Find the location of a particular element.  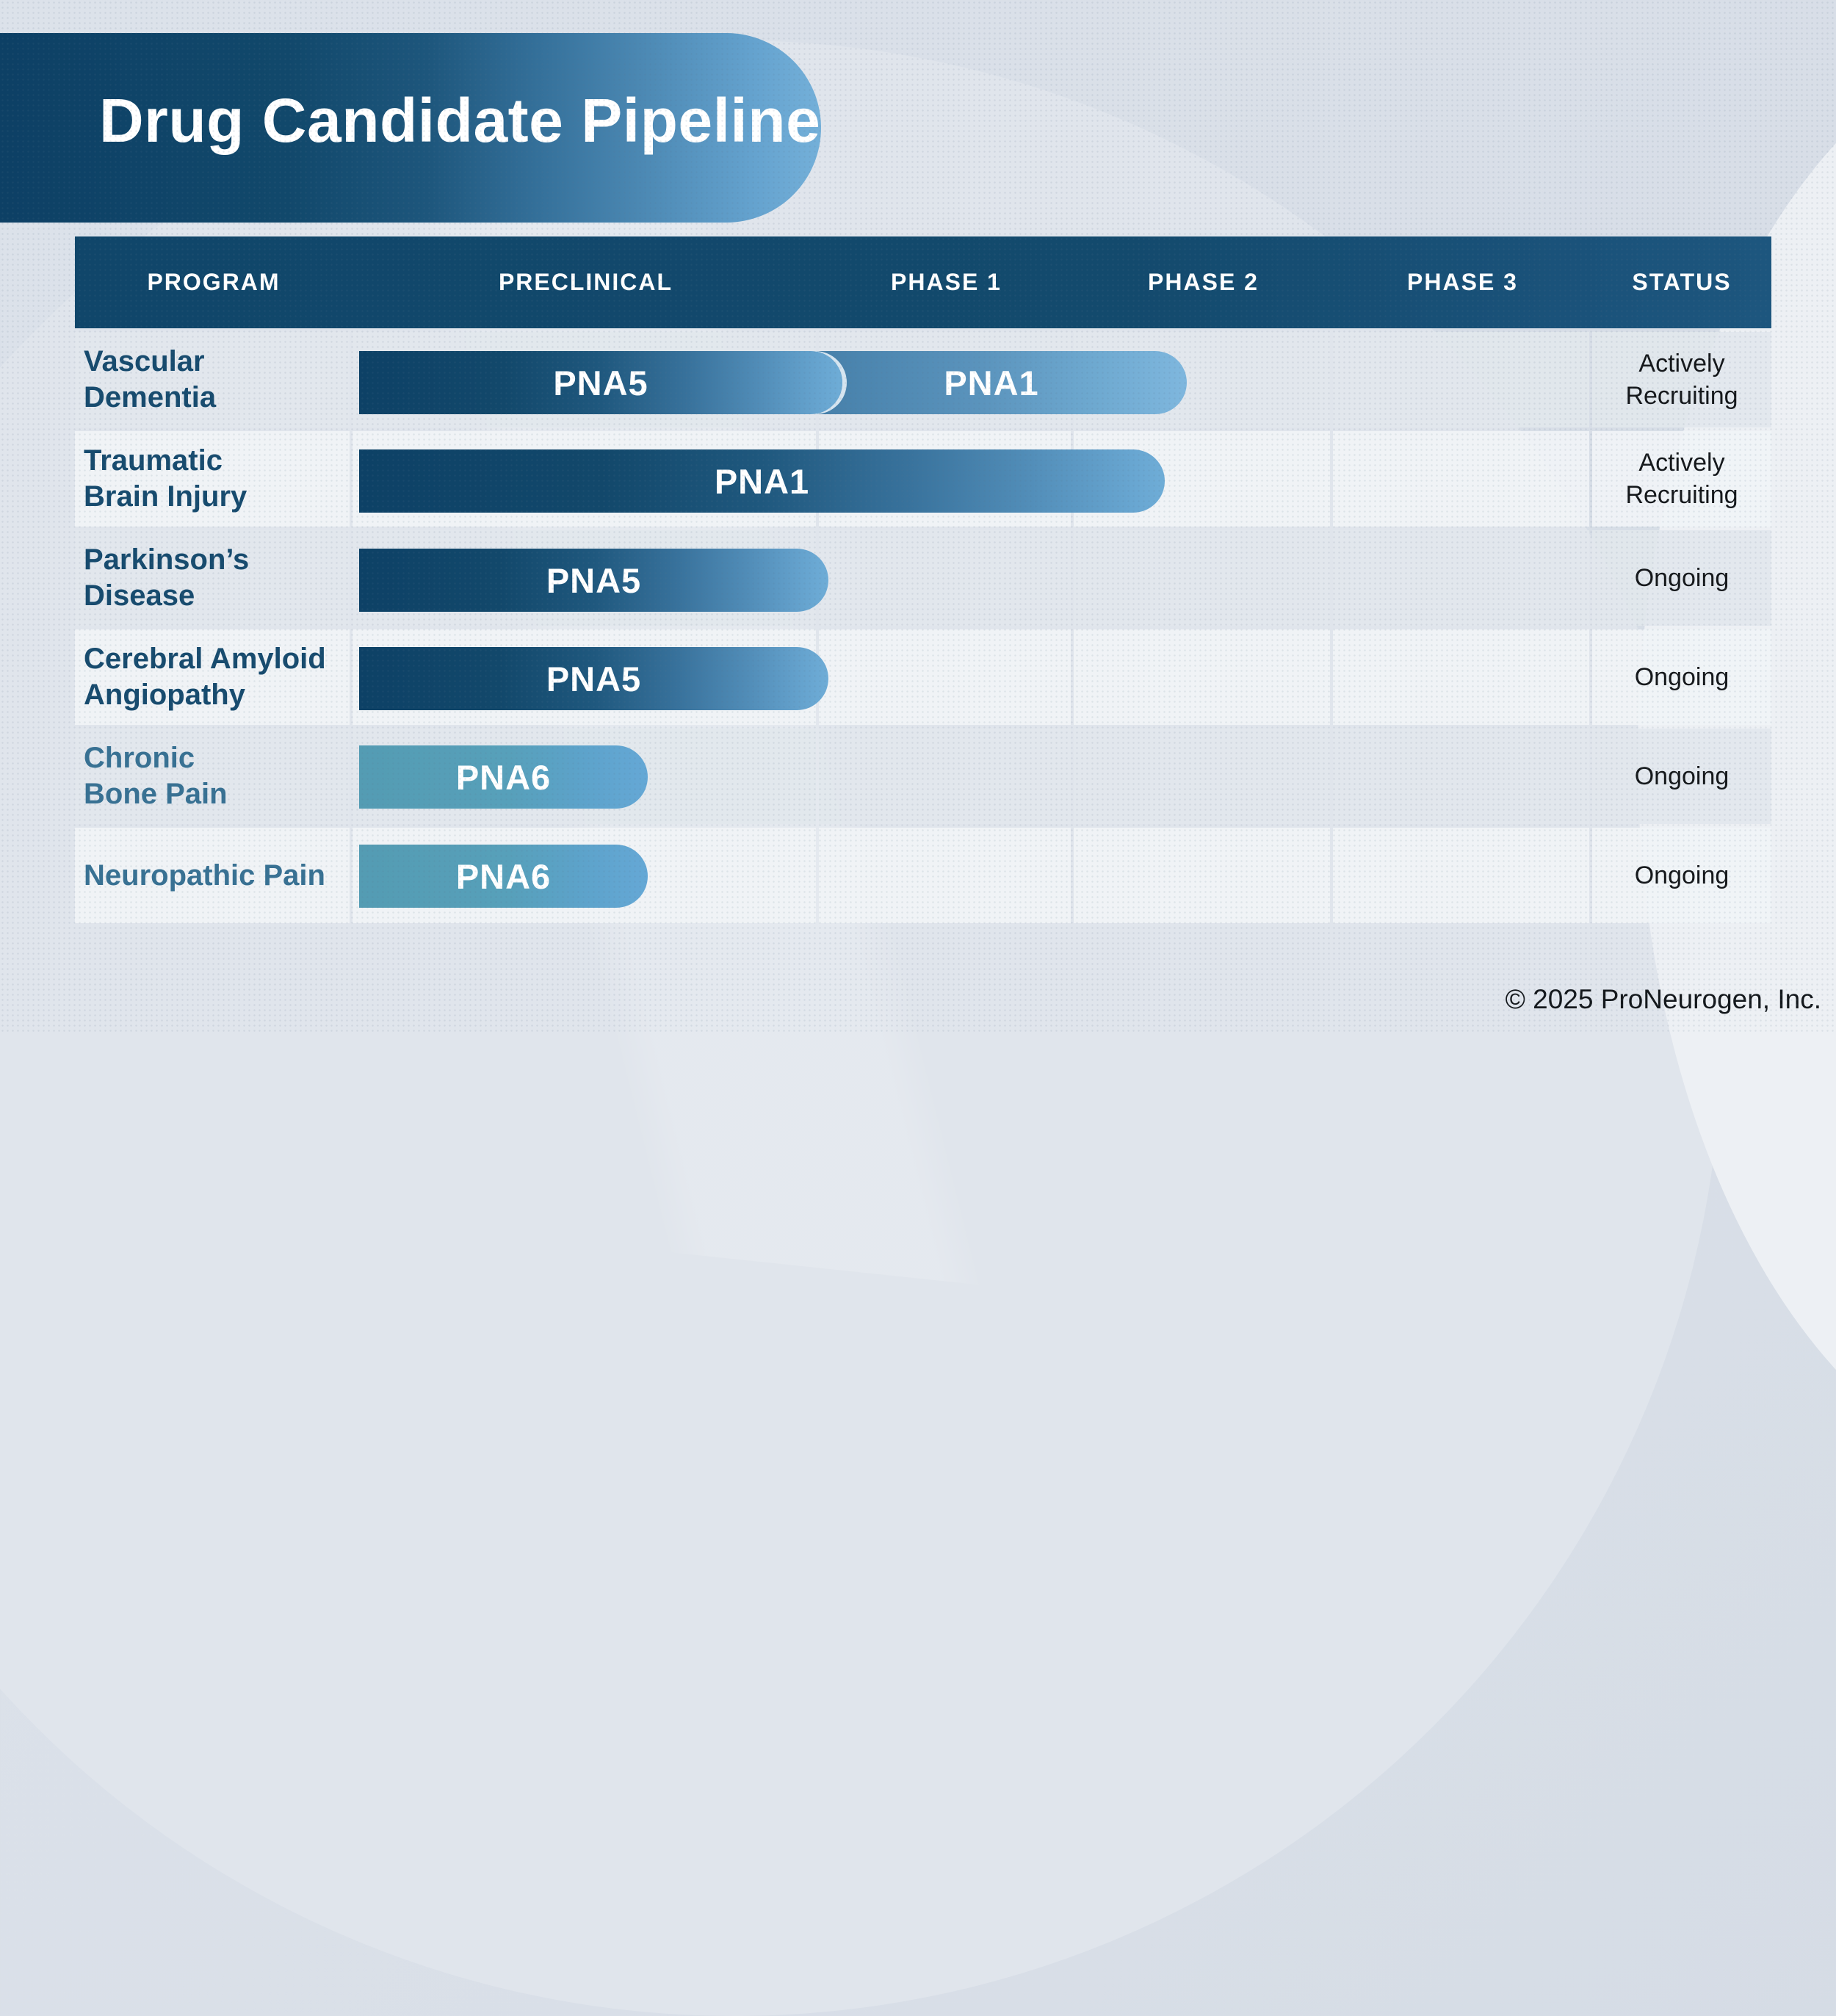

pipeline-bar-pna5-cerebral-amyloid-angiopathy: PNA5 is located at coordinates (593, 678).